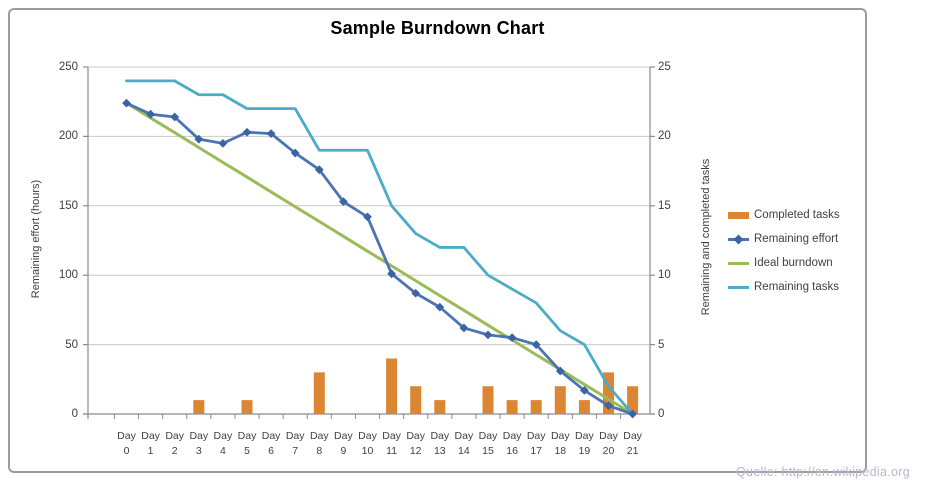 This screenshot has width=926, height=492. Describe the element at coordinates (247, 443) in the screenshot. I see `x-axis-label: Day 5` at that location.